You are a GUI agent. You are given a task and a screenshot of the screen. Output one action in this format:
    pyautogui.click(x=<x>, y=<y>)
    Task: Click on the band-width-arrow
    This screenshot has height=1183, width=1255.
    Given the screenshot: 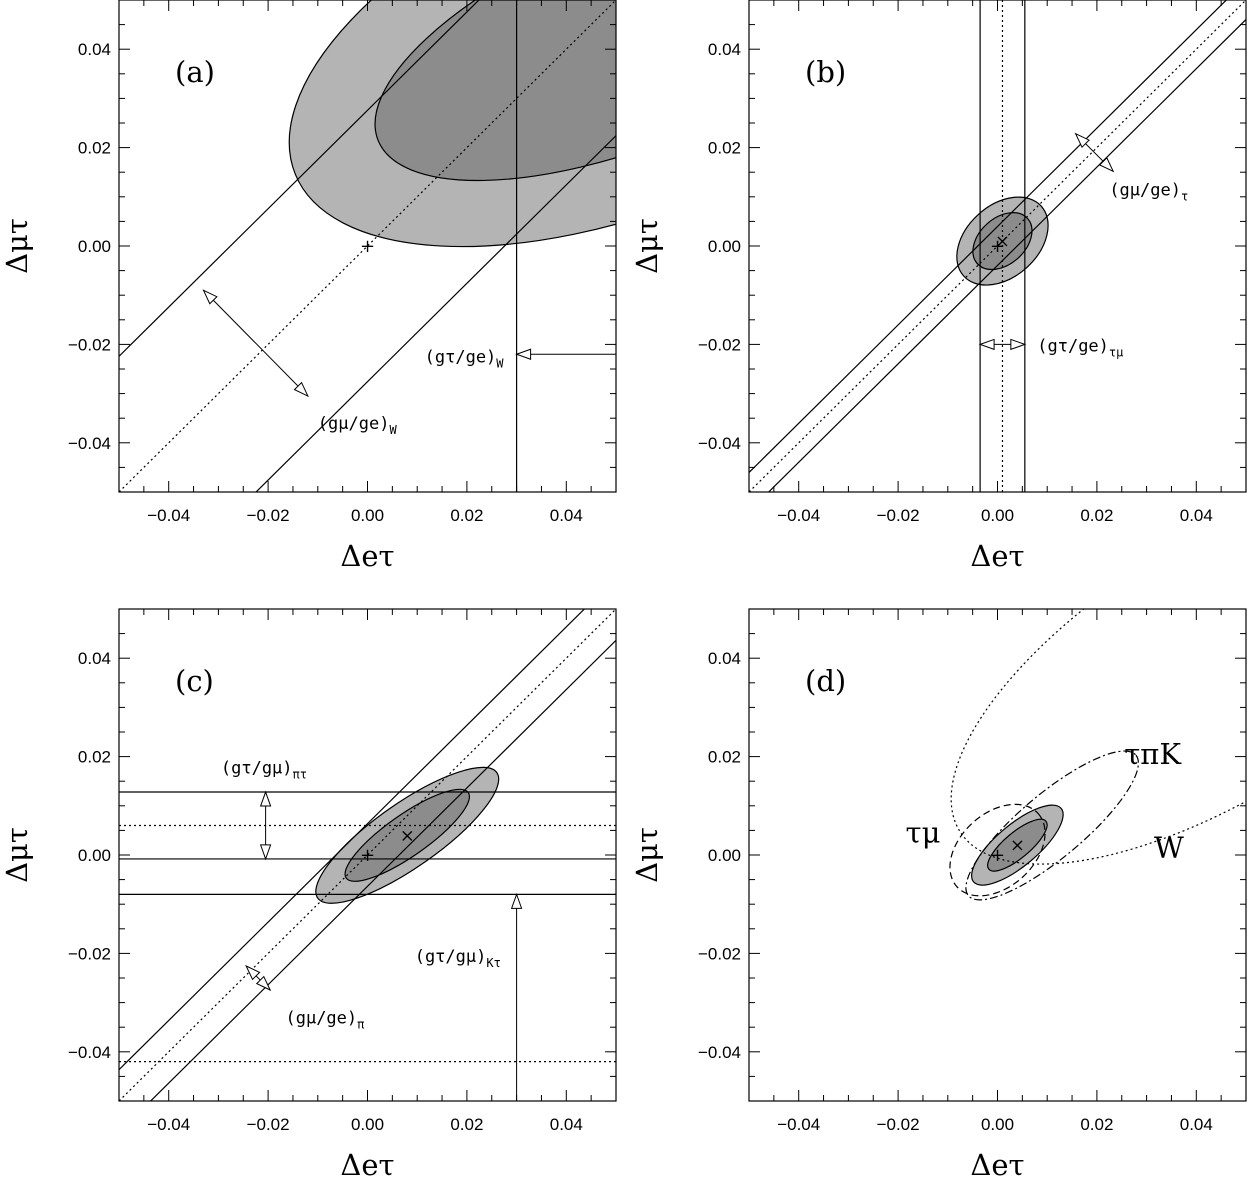 What is the action you would take?
    pyautogui.click(x=256, y=343)
    